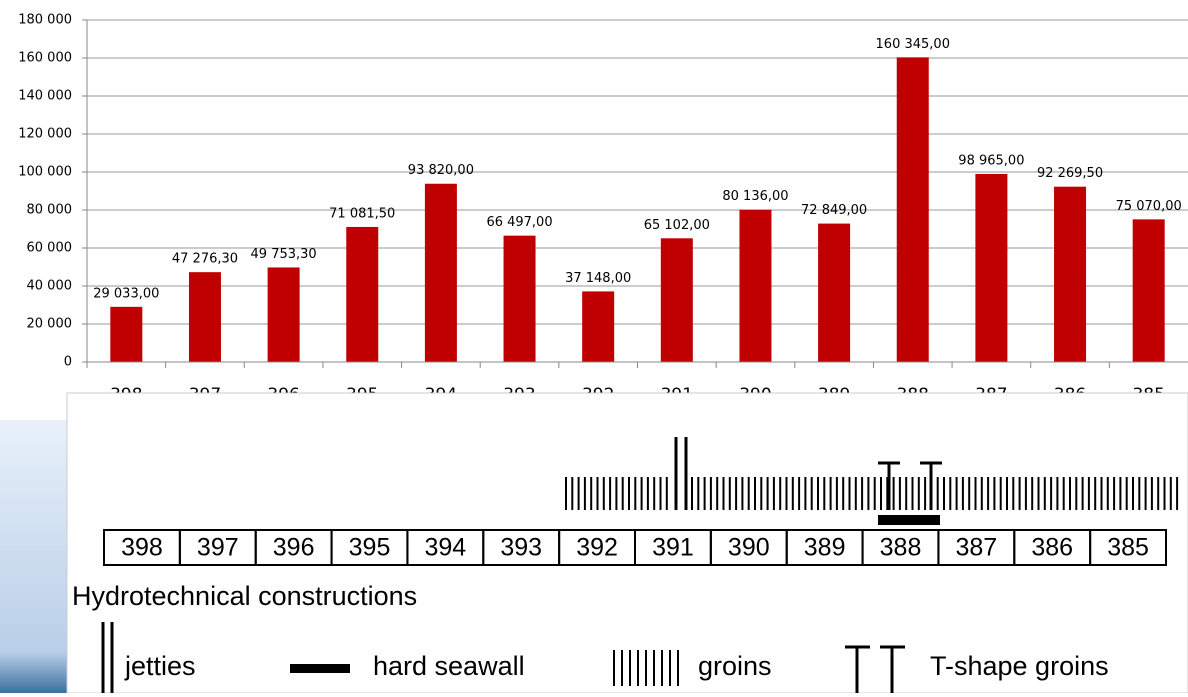  Describe the element at coordinates (597, 548) in the screenshot. I see `cell-label: 392` at that location.